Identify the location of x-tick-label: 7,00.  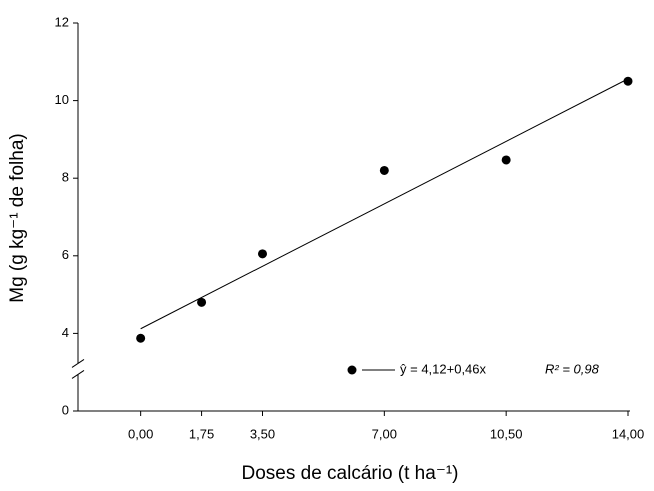
(384, 433).